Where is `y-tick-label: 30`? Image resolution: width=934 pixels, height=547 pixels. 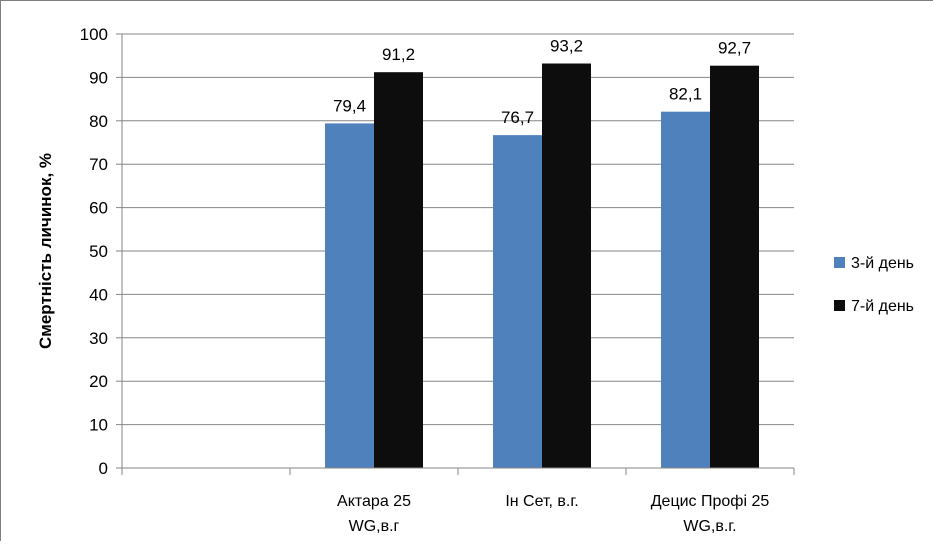 y-tick-label: 30 is located at coordinates (98, 338).